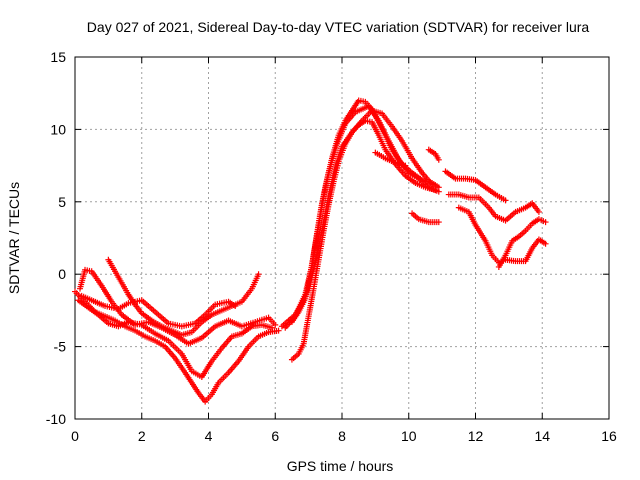  What do you see at coordinates (342, 436) in the screenshot?
I see `x-tick-label: 8` at bounding box center [342, 436].